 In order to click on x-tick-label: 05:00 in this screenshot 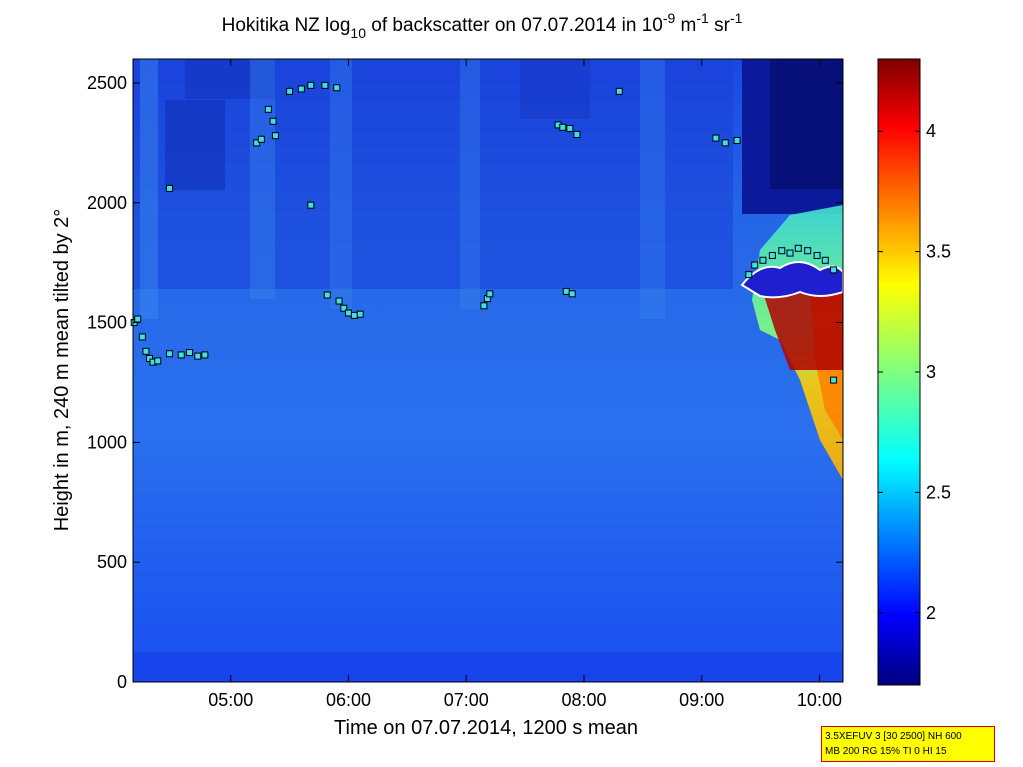, I will do `click(230, 700)`.